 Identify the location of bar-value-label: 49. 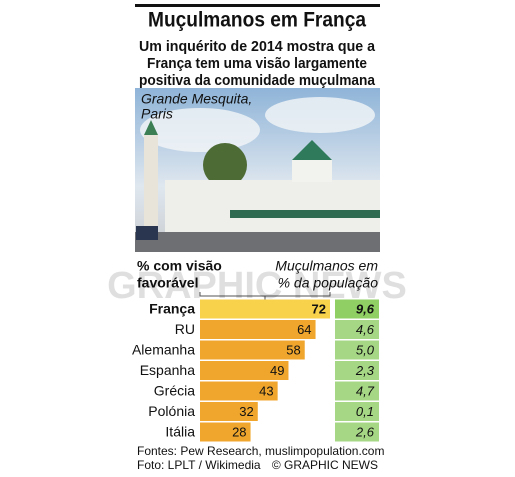
(277, 370).